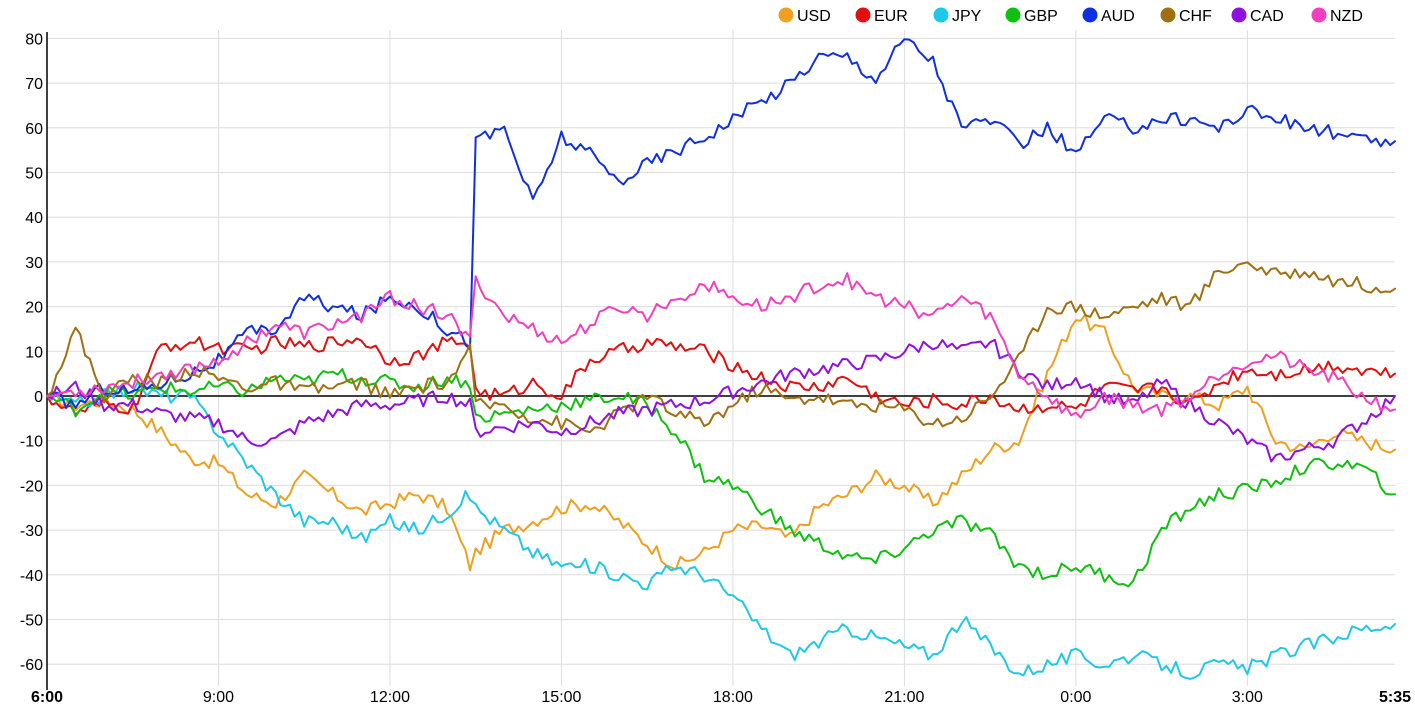  I want to click on x-tick-label: 5:35, so click(1395, 697).